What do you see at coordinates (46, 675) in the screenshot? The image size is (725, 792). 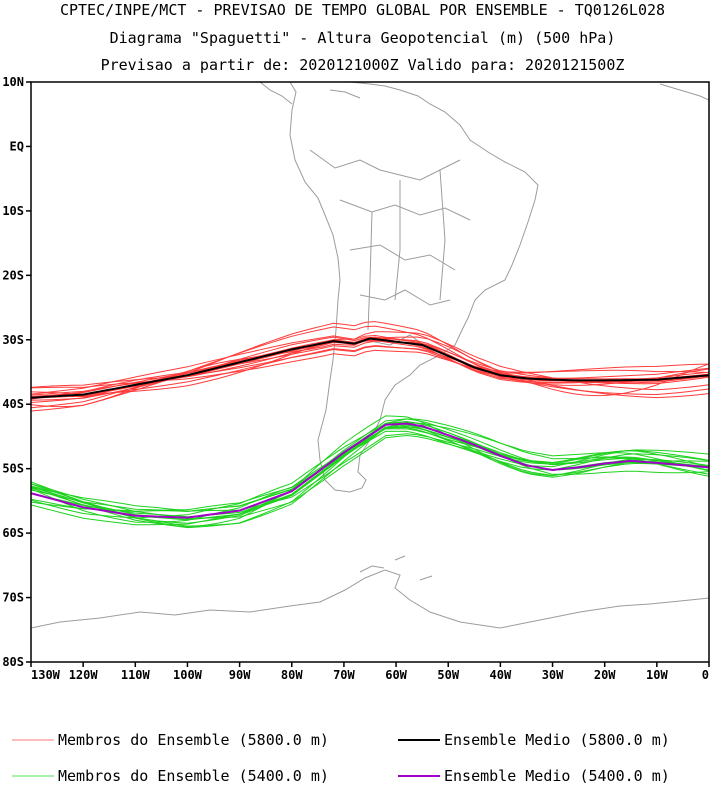 I see `x-tick-label: 130W` at bounding box center [46, 675].